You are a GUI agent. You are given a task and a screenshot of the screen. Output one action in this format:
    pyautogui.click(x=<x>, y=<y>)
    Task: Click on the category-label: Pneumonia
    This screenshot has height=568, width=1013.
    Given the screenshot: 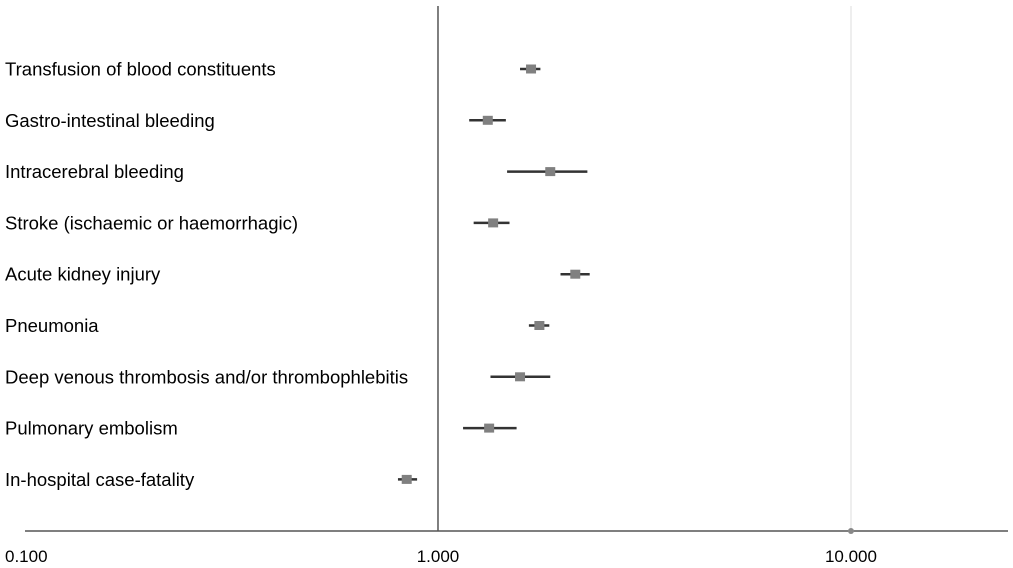 What is the action you would take?
    pyautogui.click(x=52, y=325)
    